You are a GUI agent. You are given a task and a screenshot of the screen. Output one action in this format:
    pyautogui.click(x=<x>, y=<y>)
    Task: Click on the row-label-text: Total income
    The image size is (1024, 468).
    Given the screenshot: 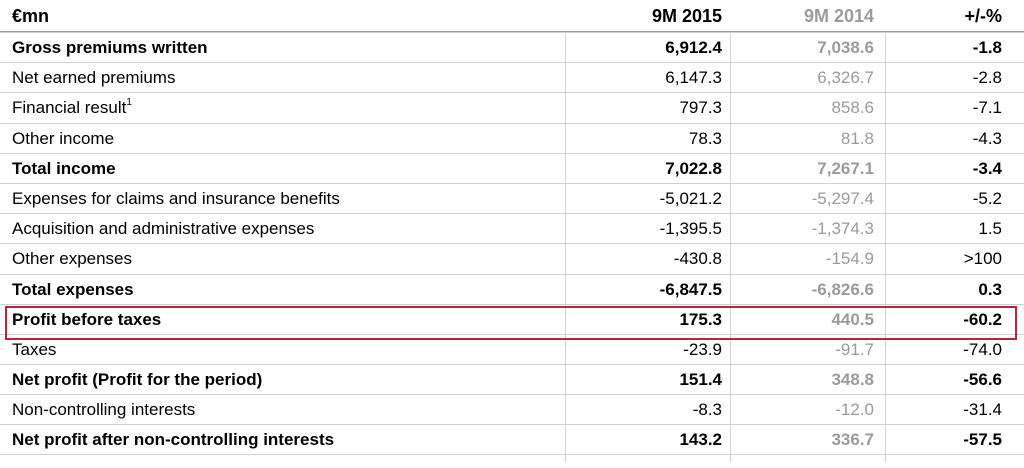 What is the action you would take?
    pyautogui.click(x=64, y=168)
    